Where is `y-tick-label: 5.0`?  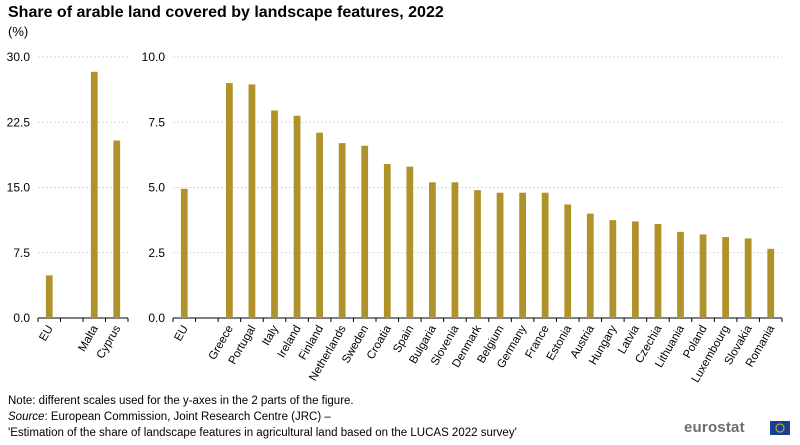 y-tick-label: 5.0 is located at coordinates (156, 188).